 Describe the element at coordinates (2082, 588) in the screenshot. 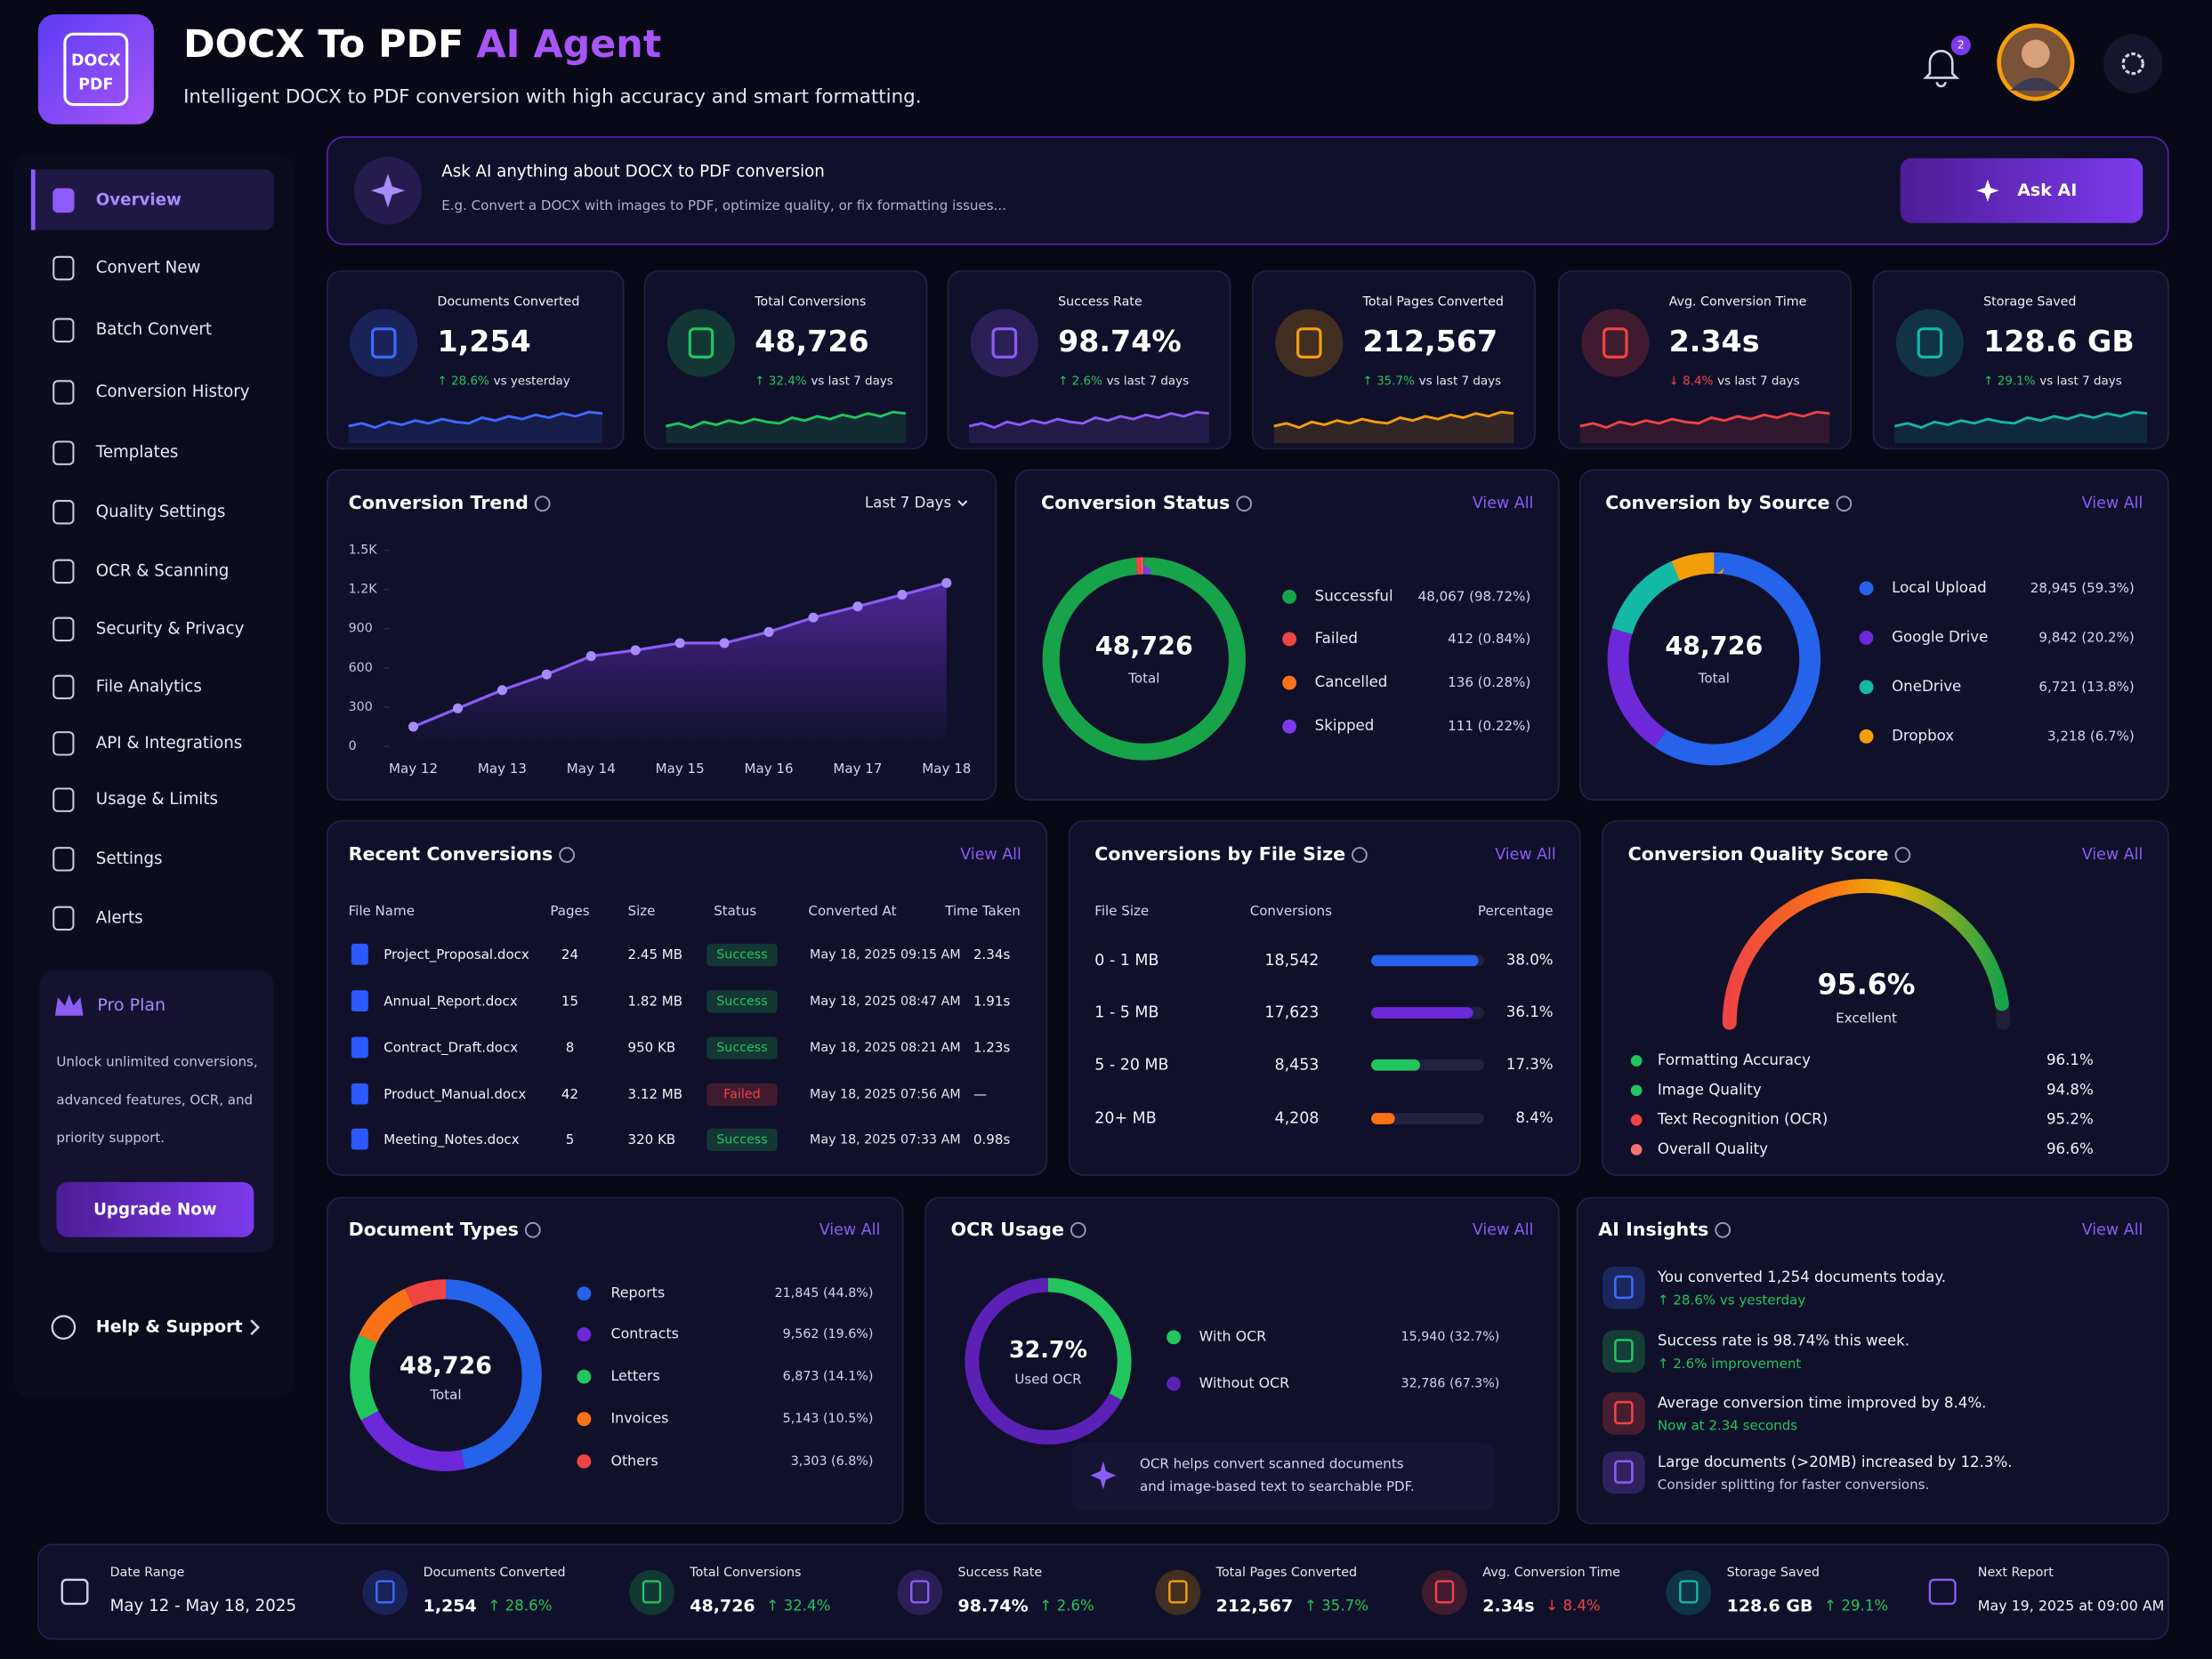

I see `legend-value: 28,945 (59.3%)` at that location.